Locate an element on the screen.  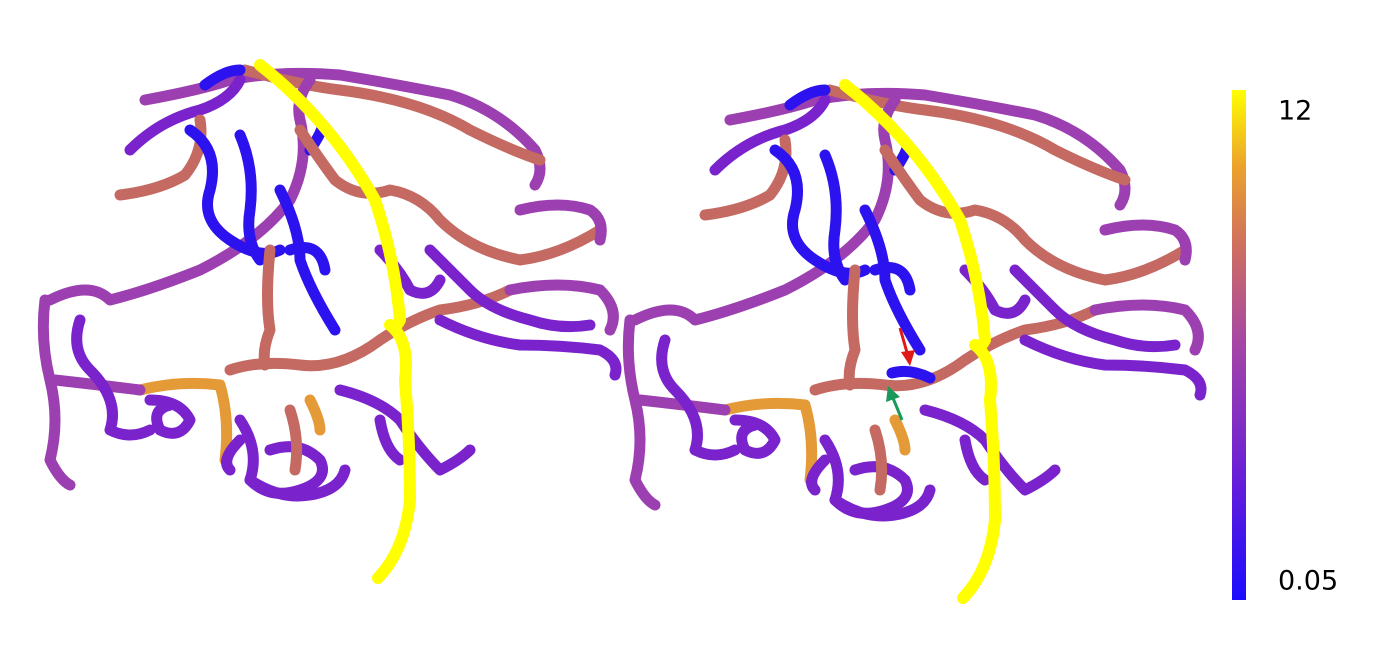
green-arrow is located at coordinates (895, 403).